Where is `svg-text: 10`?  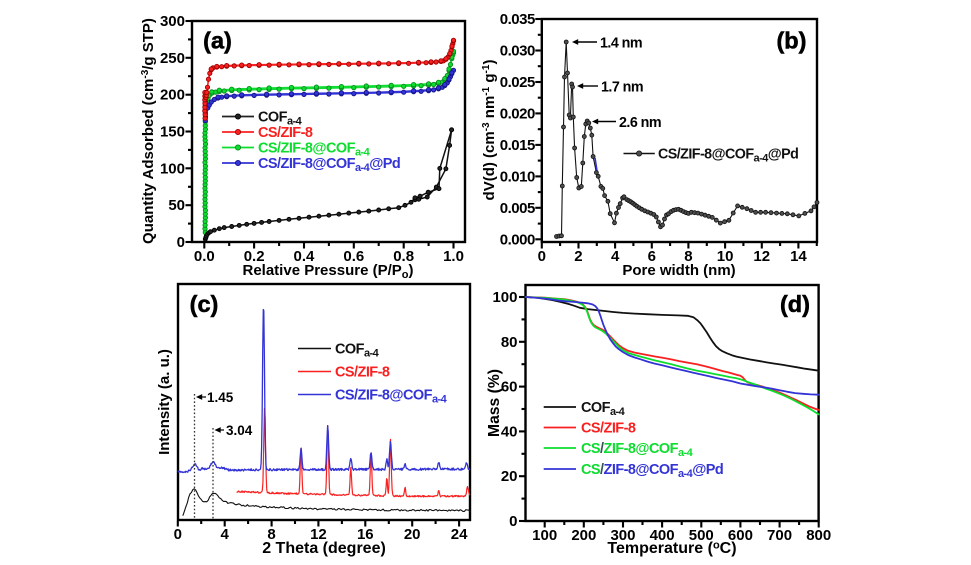
svg-text: 10 is located at coordinates (725, 256).